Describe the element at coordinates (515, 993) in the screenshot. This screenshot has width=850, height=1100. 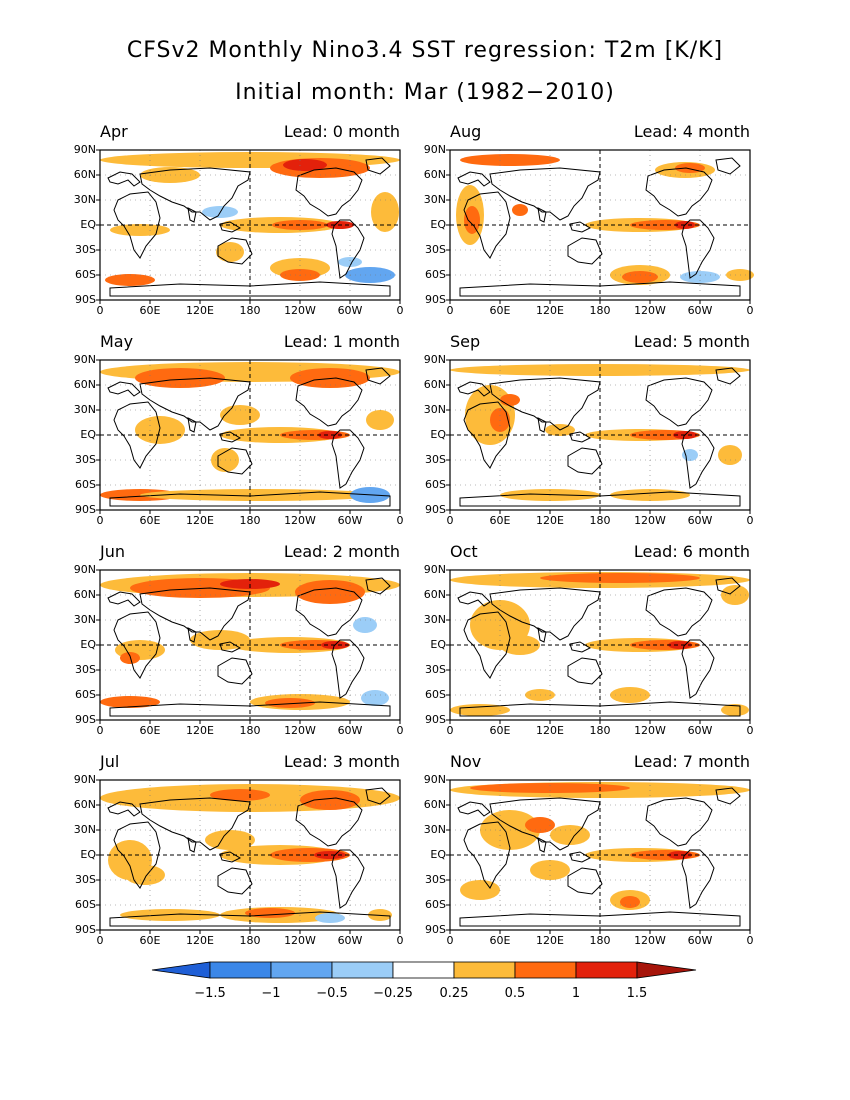
I see `colorbar-level-label: 0.5` at that location.